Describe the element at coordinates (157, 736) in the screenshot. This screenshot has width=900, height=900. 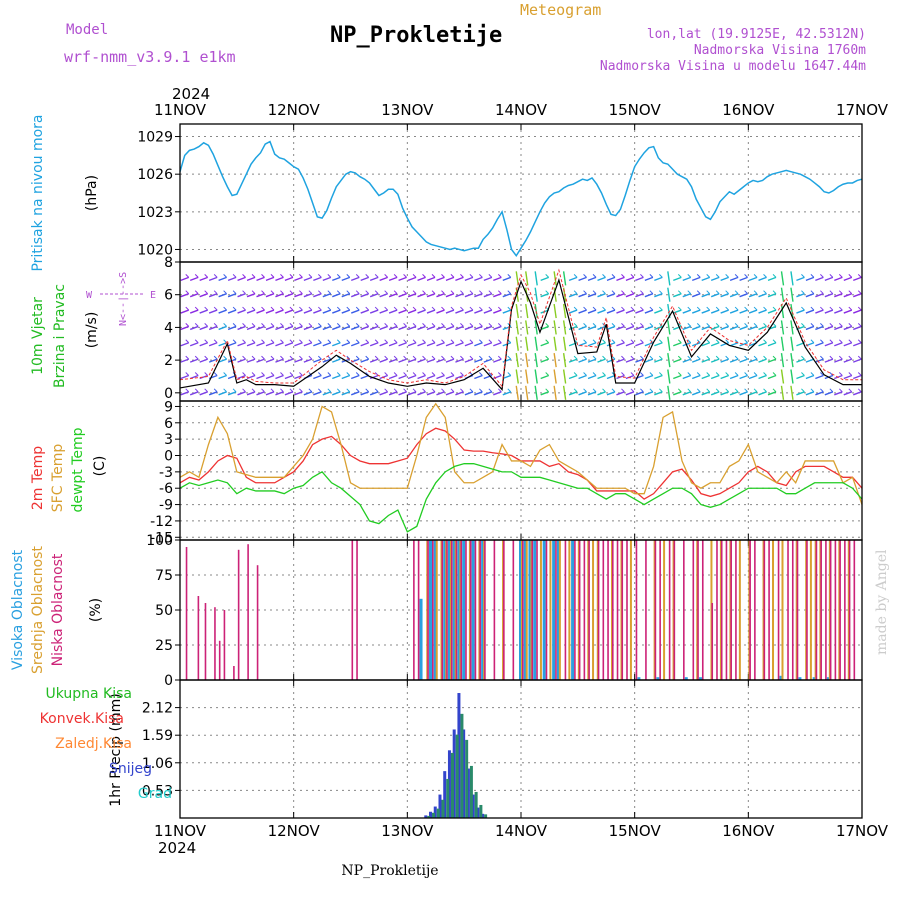
I see `y-tick-label: 1.59` at that location.